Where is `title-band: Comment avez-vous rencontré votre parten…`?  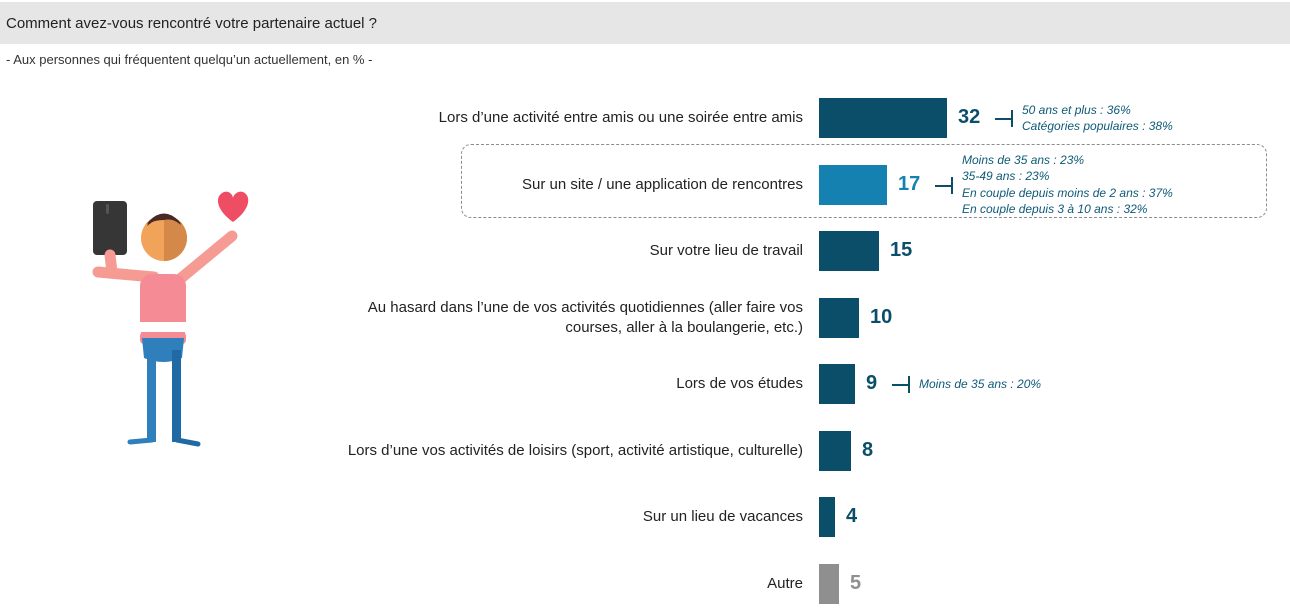 title-band: Comment avez-vous rencontré votre parten… is located at coordinates (645, 23).